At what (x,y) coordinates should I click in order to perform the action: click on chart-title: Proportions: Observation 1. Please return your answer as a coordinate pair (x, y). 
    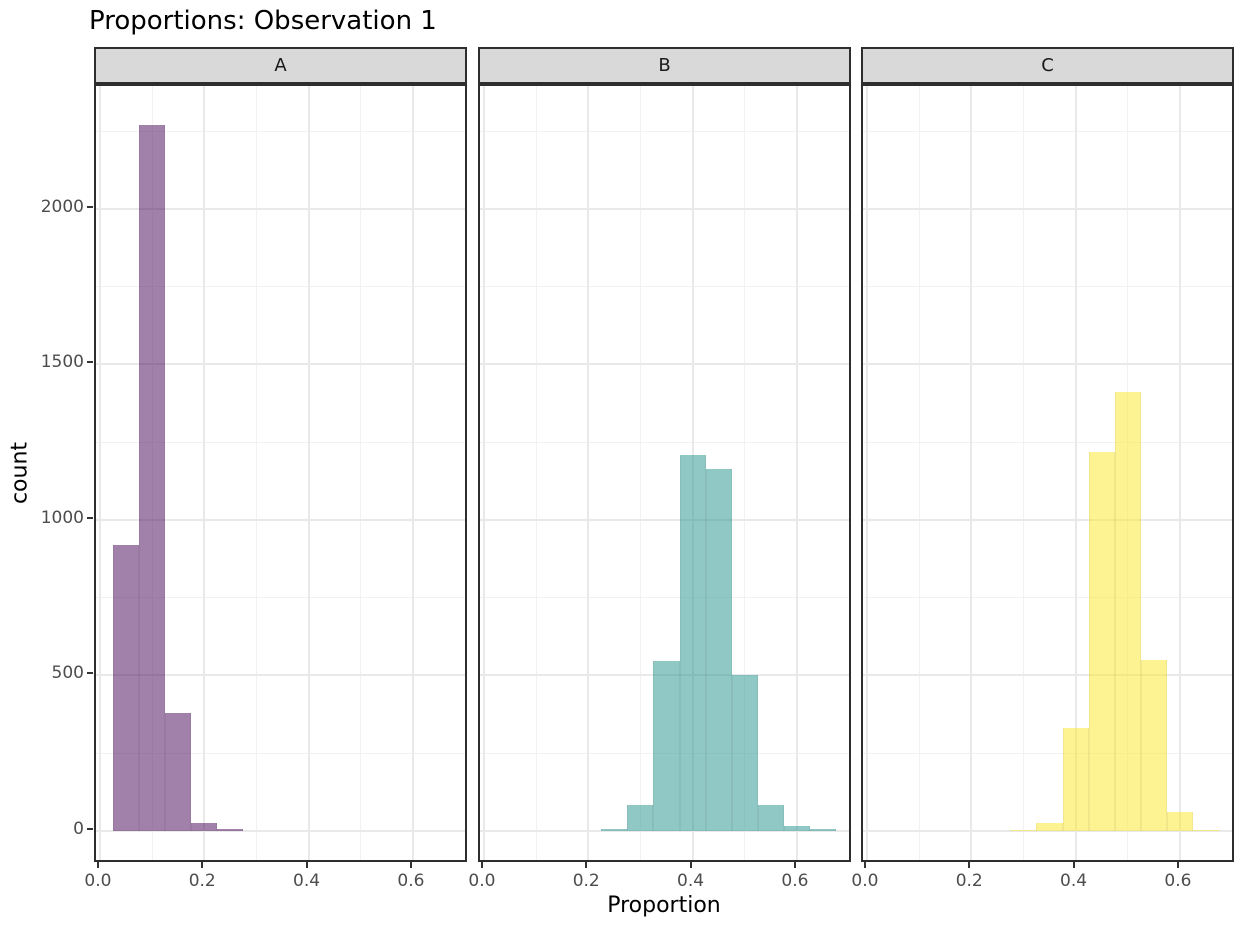
    Looking at the image, I should click on (263, 21).